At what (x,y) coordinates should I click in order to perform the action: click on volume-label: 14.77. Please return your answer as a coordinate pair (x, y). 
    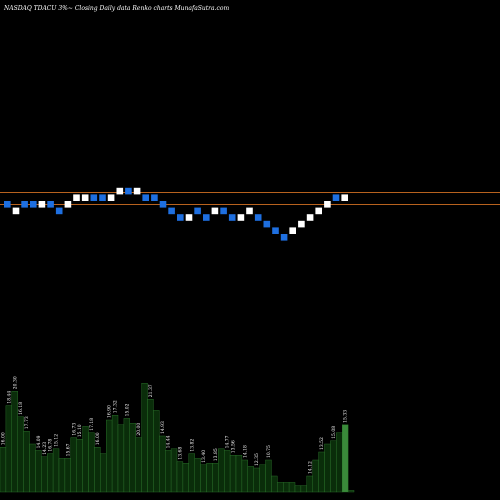
    Looking at the image, I should click on (228, 441).